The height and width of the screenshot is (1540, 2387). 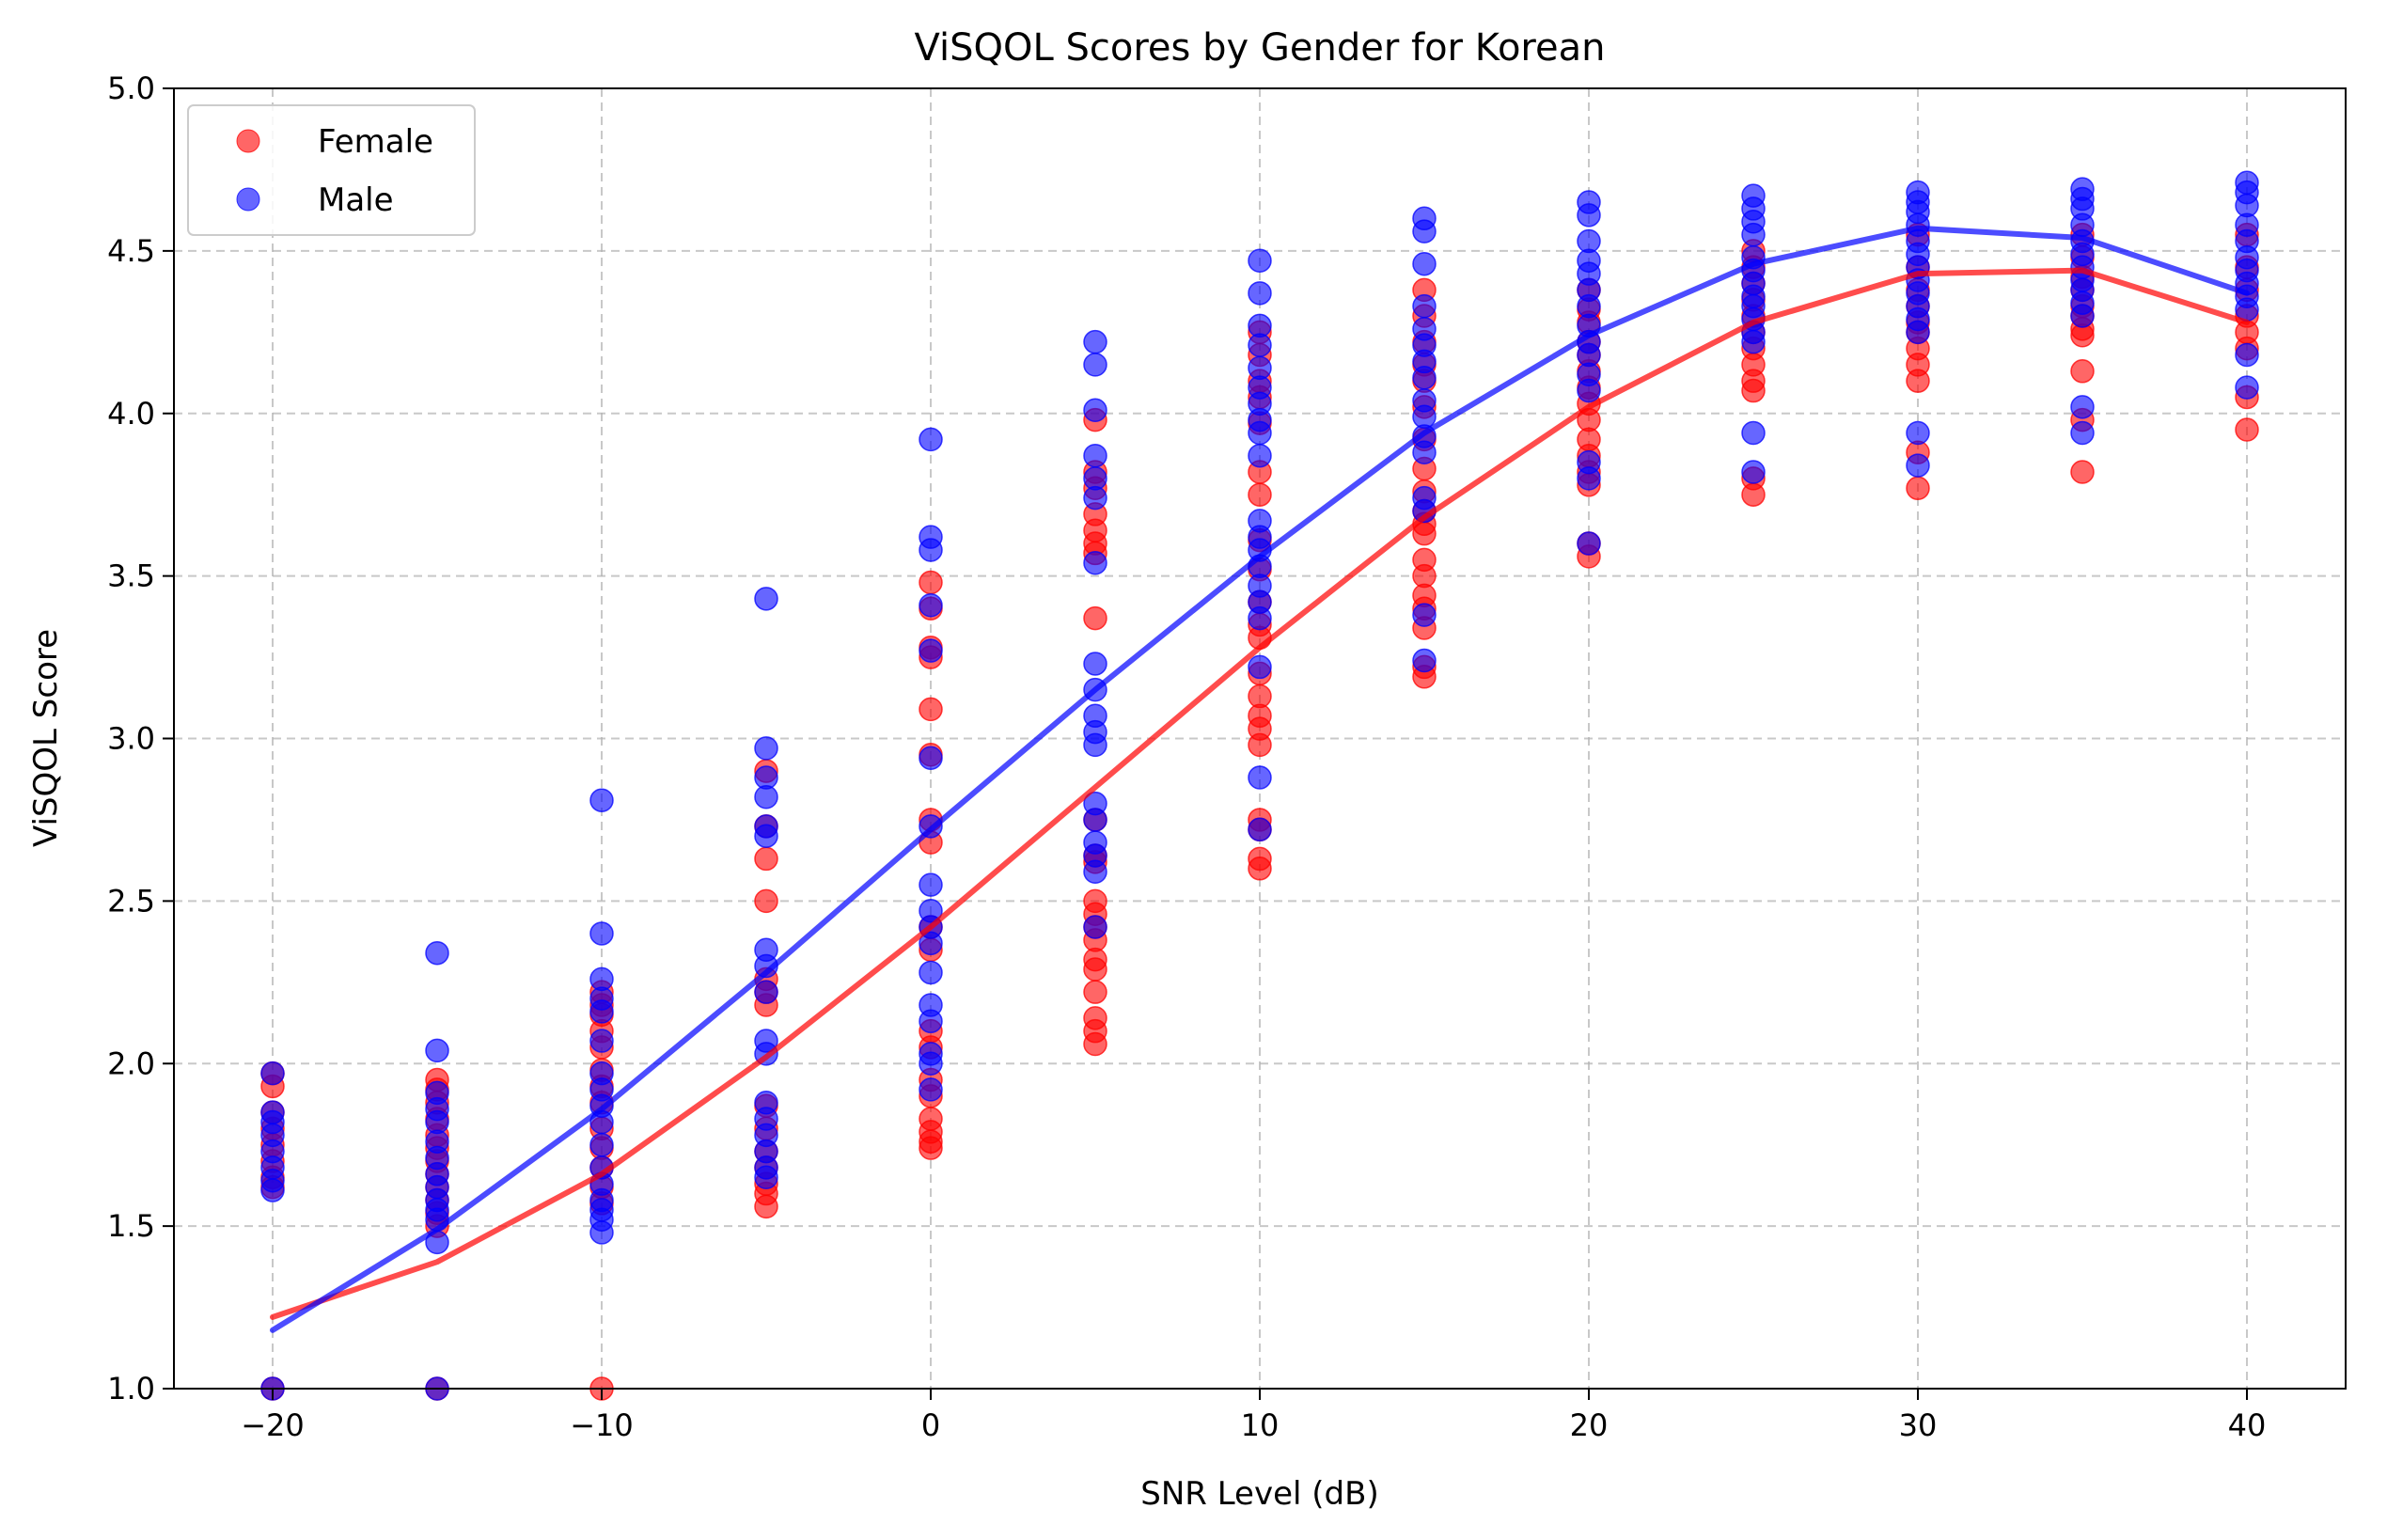 I want to click on x-tick-label: 20, so click(x=1589, y=1425).